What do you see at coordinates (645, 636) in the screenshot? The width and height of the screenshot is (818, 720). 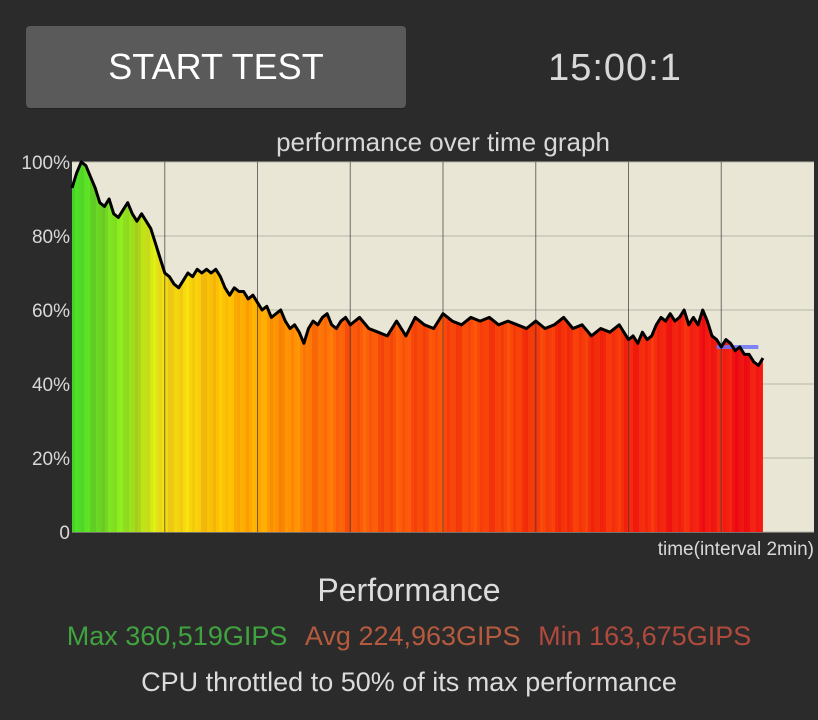 I see `min-performance: Min 163,675GIPS` at bounding box center [645, 636].